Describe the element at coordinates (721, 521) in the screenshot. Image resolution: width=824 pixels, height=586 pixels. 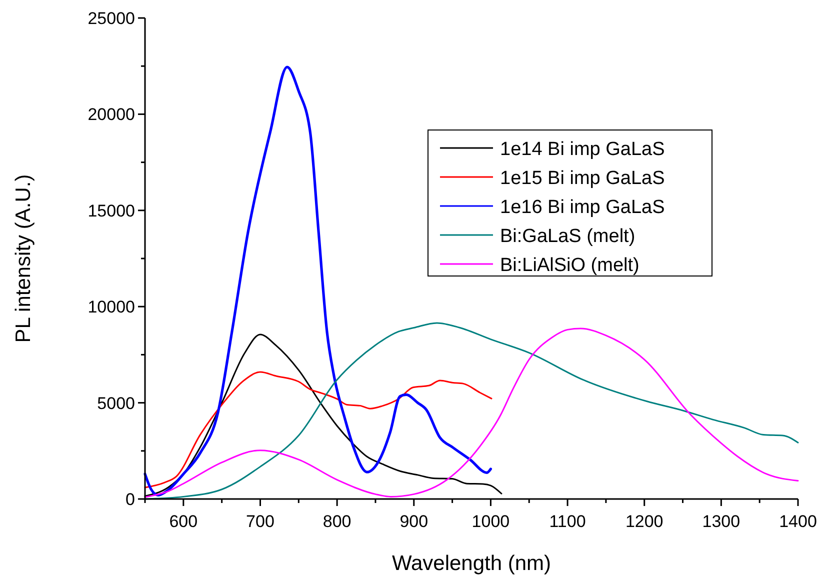
I see `x-tick-label: 1300` at that location.